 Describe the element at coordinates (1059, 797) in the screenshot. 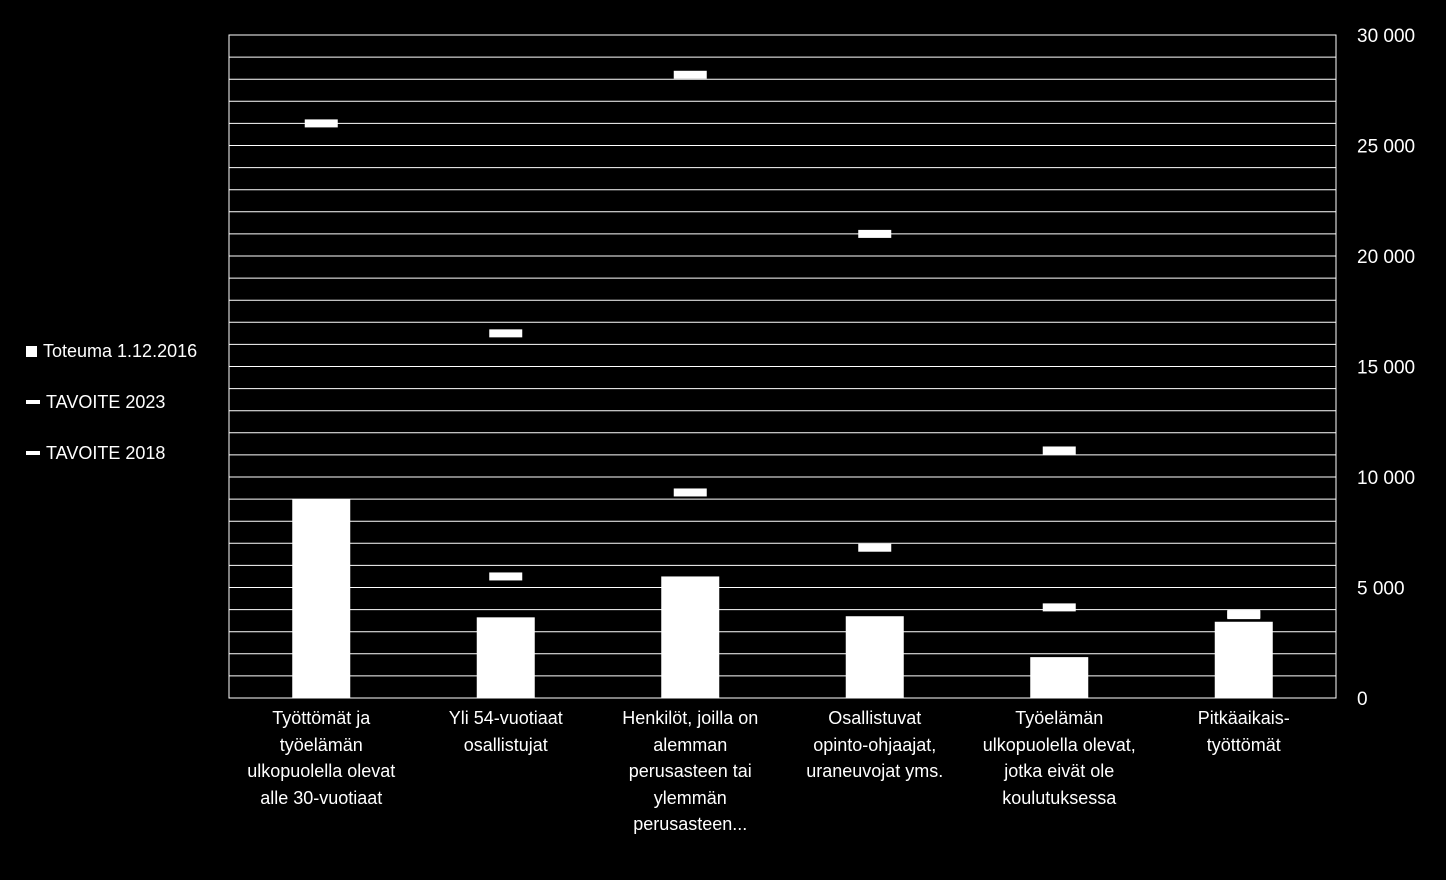

I see `x-category-label-line: koulutuksessa` at that location.